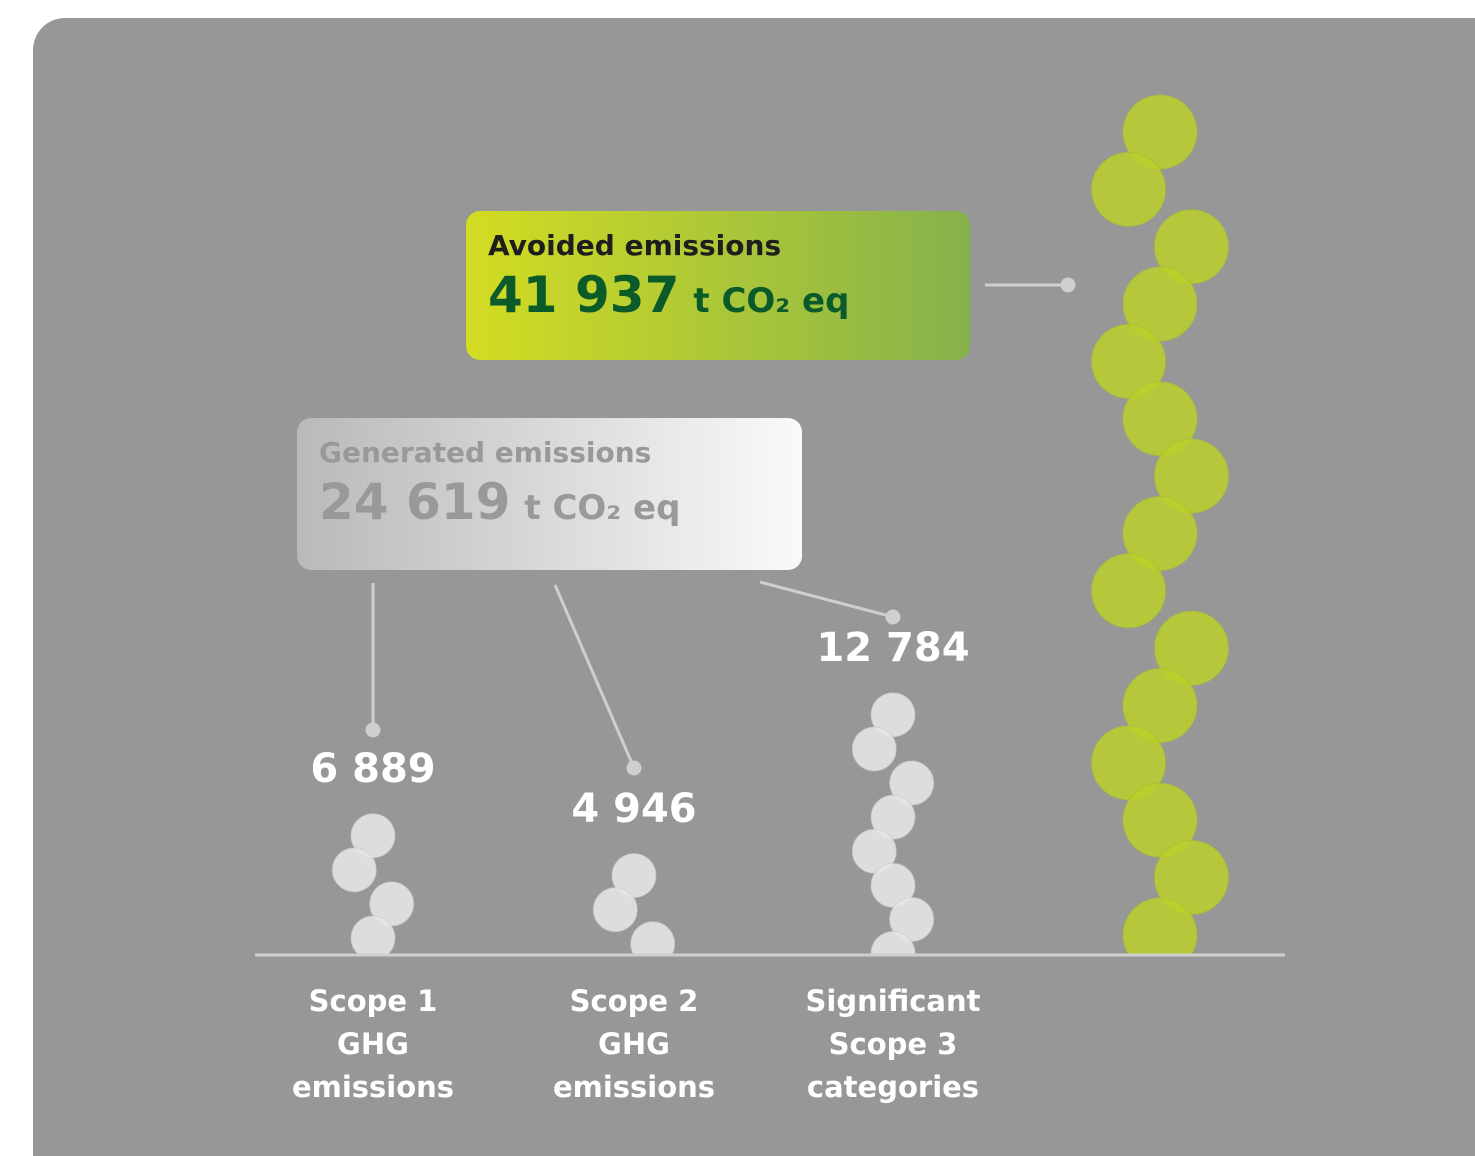  I want to click on category-label: Significant Scope 3 categories, so click(893, 1044).